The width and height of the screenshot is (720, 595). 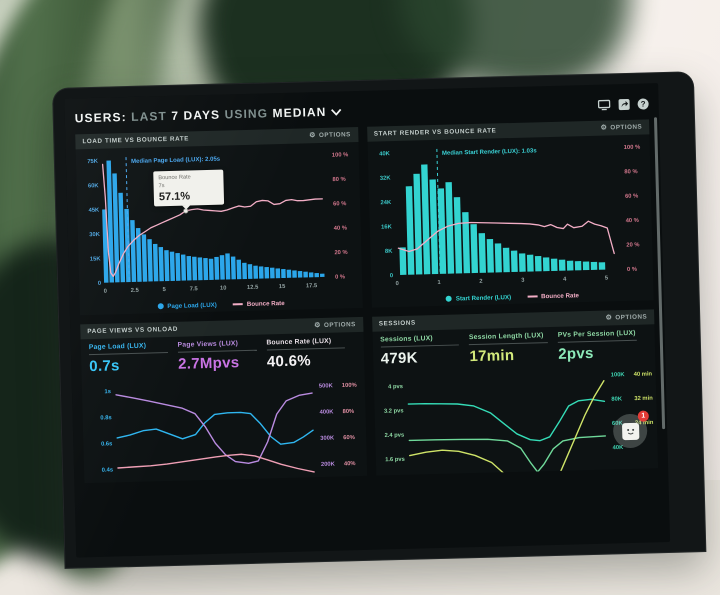 What do you see at coordinates (195, 115) in the screenshot?
I see `title-range: 7 DAYS` at bounding box center [195, 115].